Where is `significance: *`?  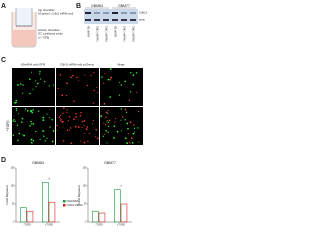 significance: * is located at coordinates (49, 178).